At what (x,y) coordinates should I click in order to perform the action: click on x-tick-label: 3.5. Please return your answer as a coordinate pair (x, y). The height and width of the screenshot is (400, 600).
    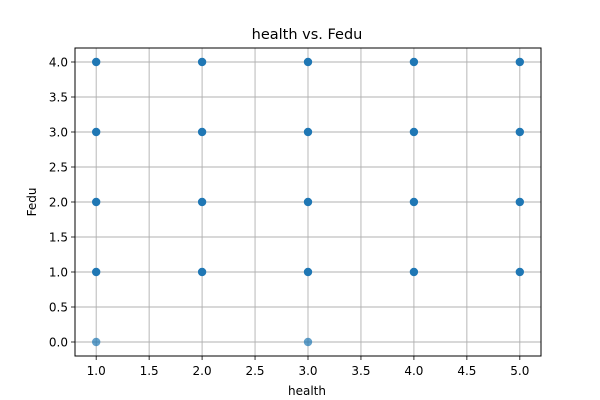
    Looking at the image, I should click on (360, 371).